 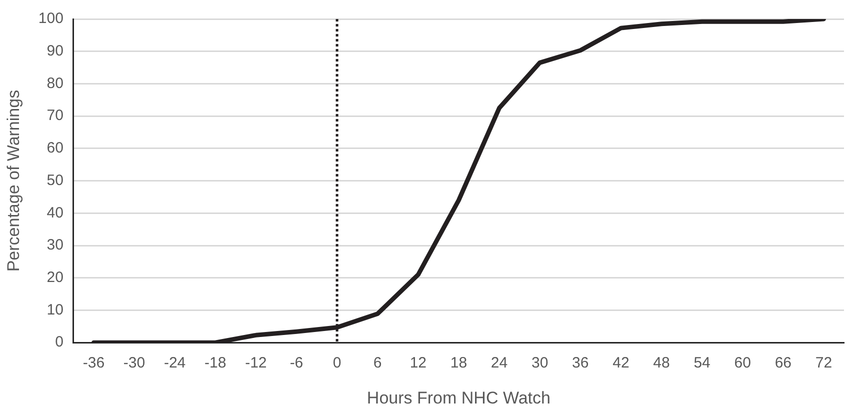 I want to click on x-tick-label: 54, so click(x=702, y=363).